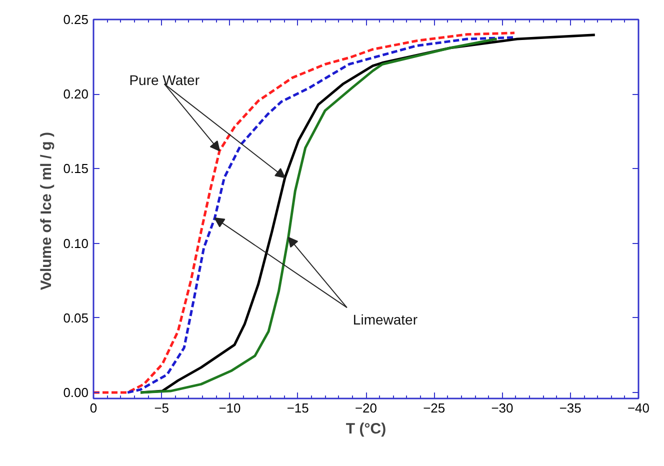 This screenshot has height=466, width=664. Describe the element at coordinates (76, 318) in the screenshot. I see `y-tick-label: 0.05` at that location.